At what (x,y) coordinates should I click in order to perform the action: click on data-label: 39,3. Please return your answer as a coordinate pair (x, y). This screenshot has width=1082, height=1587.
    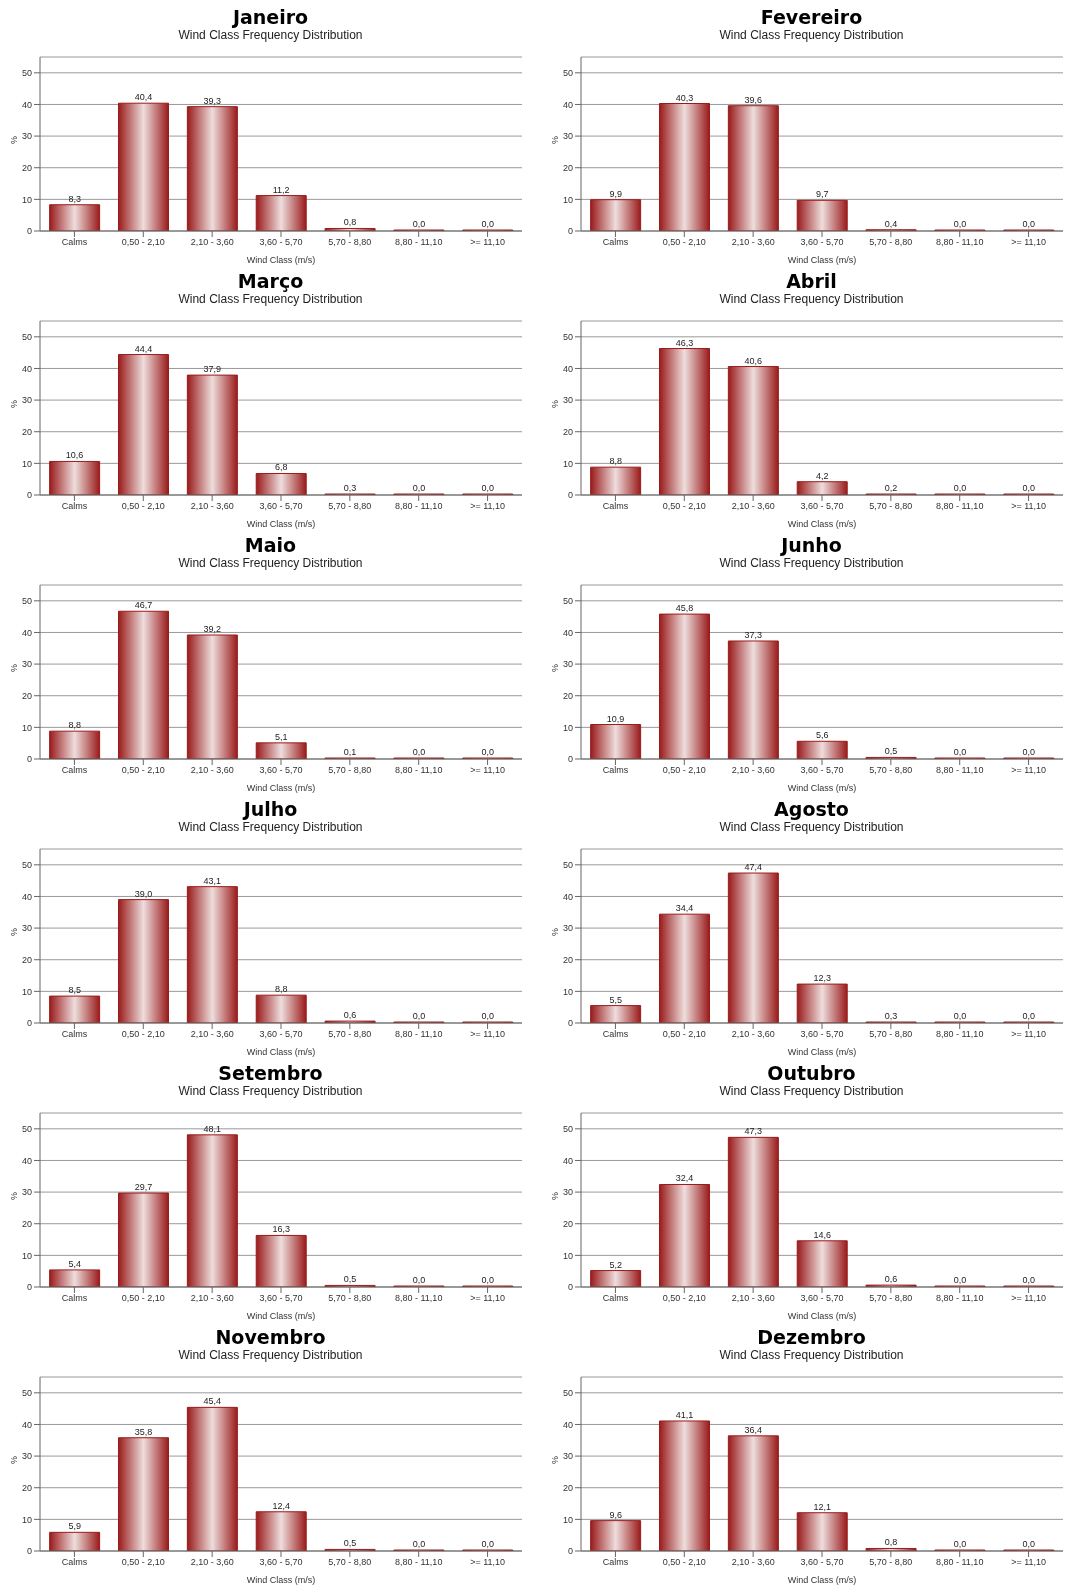
    Looking at the image, I should click on (212, 100).